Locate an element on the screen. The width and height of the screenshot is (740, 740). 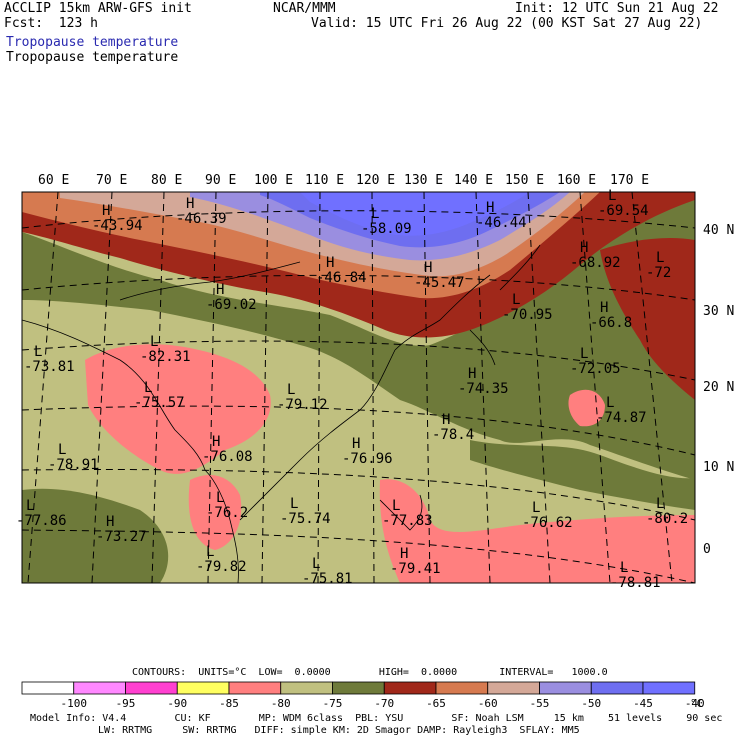
extremum-low: L-79.12 is located at coordinates (302, 397).